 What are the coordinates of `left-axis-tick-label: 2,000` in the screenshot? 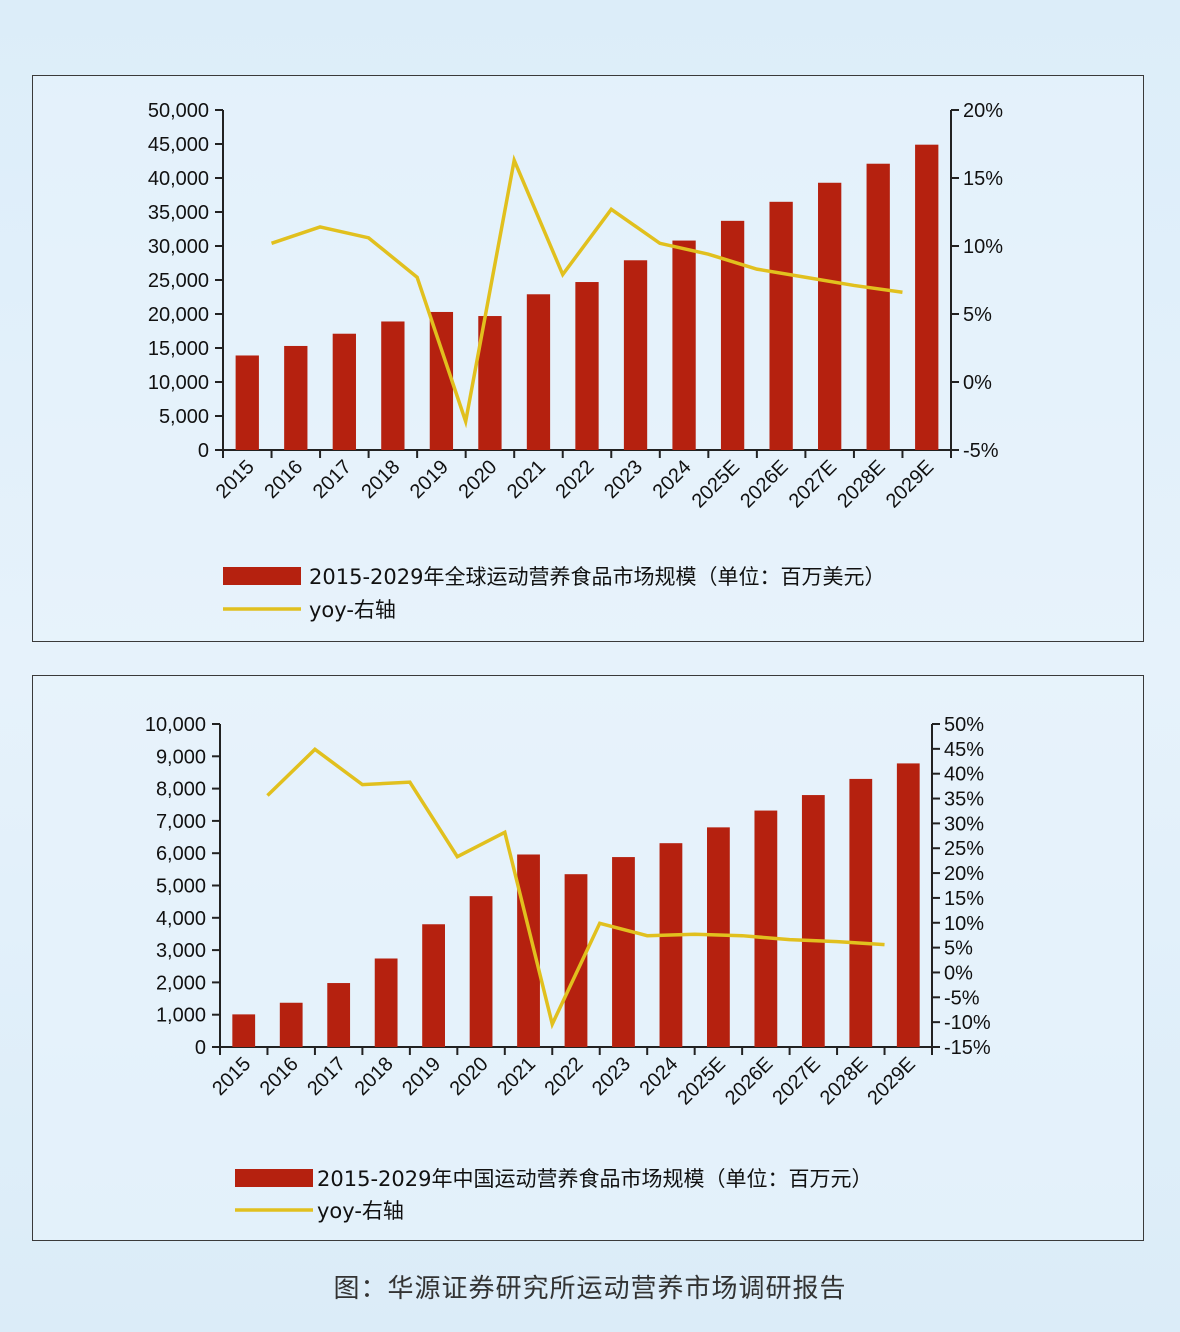 It's located at (181, 983).